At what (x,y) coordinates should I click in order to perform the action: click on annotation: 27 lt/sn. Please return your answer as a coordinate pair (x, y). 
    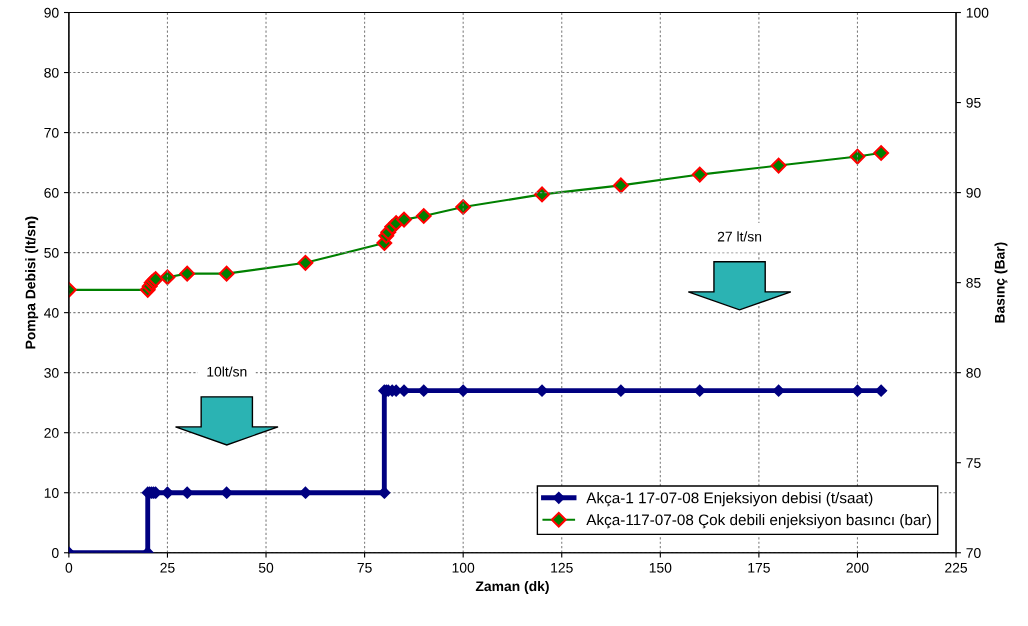
    Looking at the image, I should click on (739, 236).